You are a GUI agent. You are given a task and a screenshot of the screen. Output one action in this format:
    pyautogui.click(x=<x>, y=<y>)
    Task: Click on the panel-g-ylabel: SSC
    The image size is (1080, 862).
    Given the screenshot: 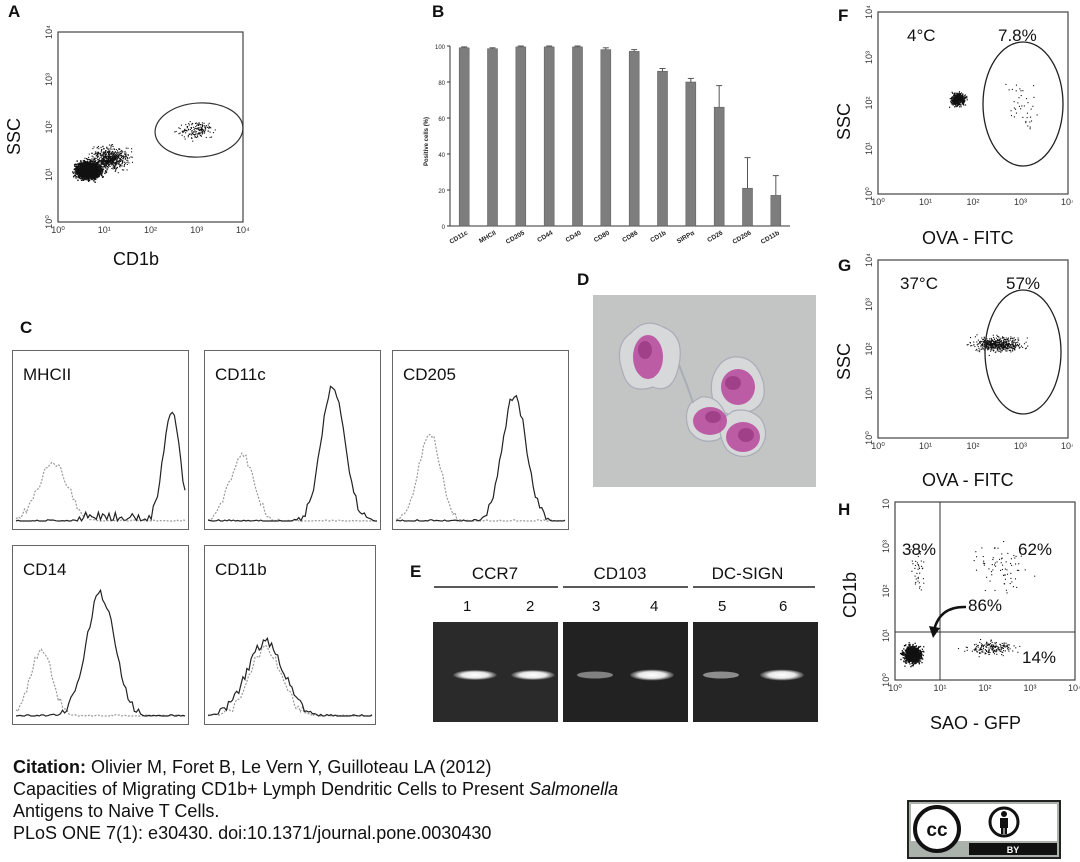 What is the action you would take?
    pyautogui.click(x=844, y=361)
    